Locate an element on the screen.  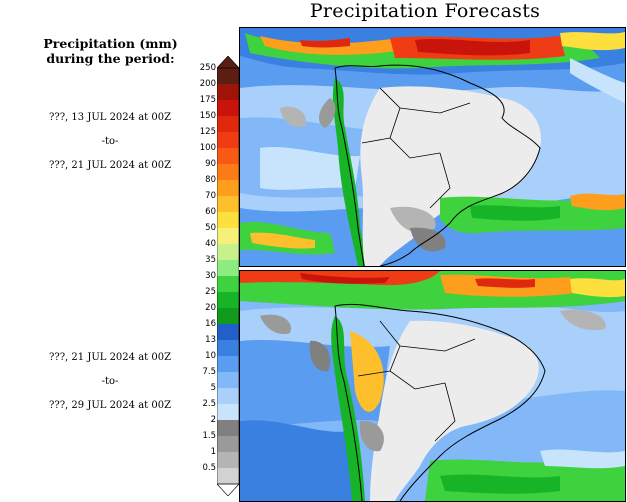
period-1-separator: -to- is located at coordinates (110, 141).